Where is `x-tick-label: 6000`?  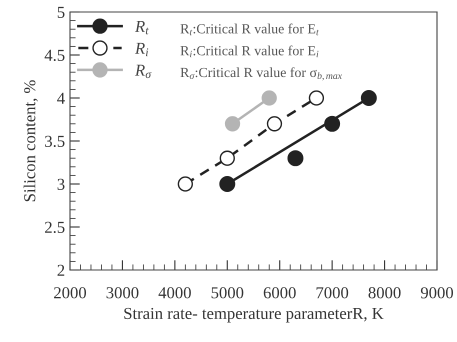 x-tick-label: 6000 is located at coordinates (280, 292).